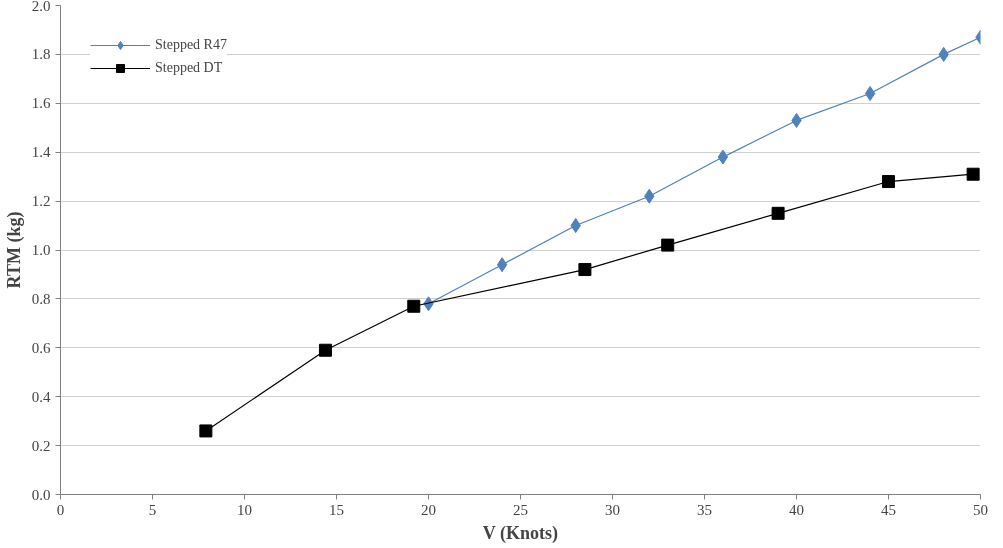 The height and width of the screenshot is (548, 1003). What do you see at coordinates (41, 298) in the screenshot?
I see `y-tick-label: 0.8` at bounding box center [41, 298].